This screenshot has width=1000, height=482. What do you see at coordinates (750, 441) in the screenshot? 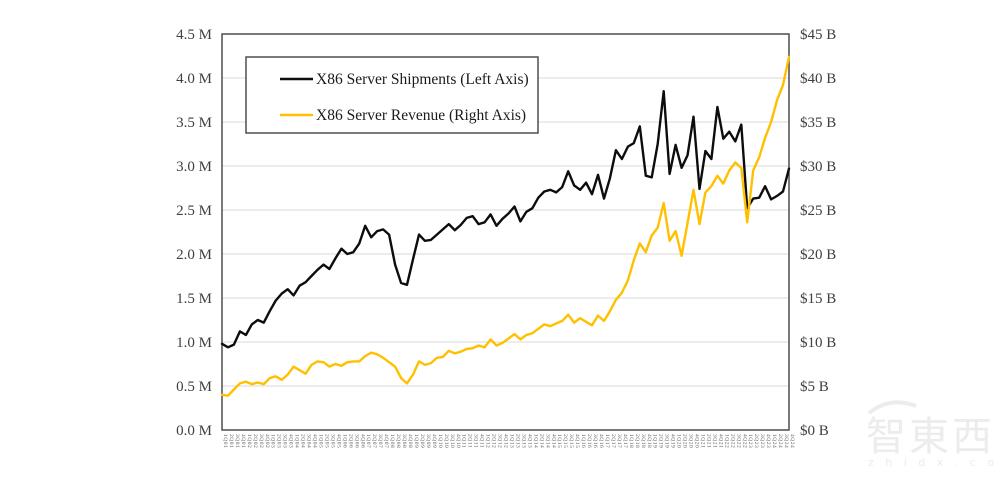
I see `x-axis-tick: 1Q23` at bounding box center [750, 441].